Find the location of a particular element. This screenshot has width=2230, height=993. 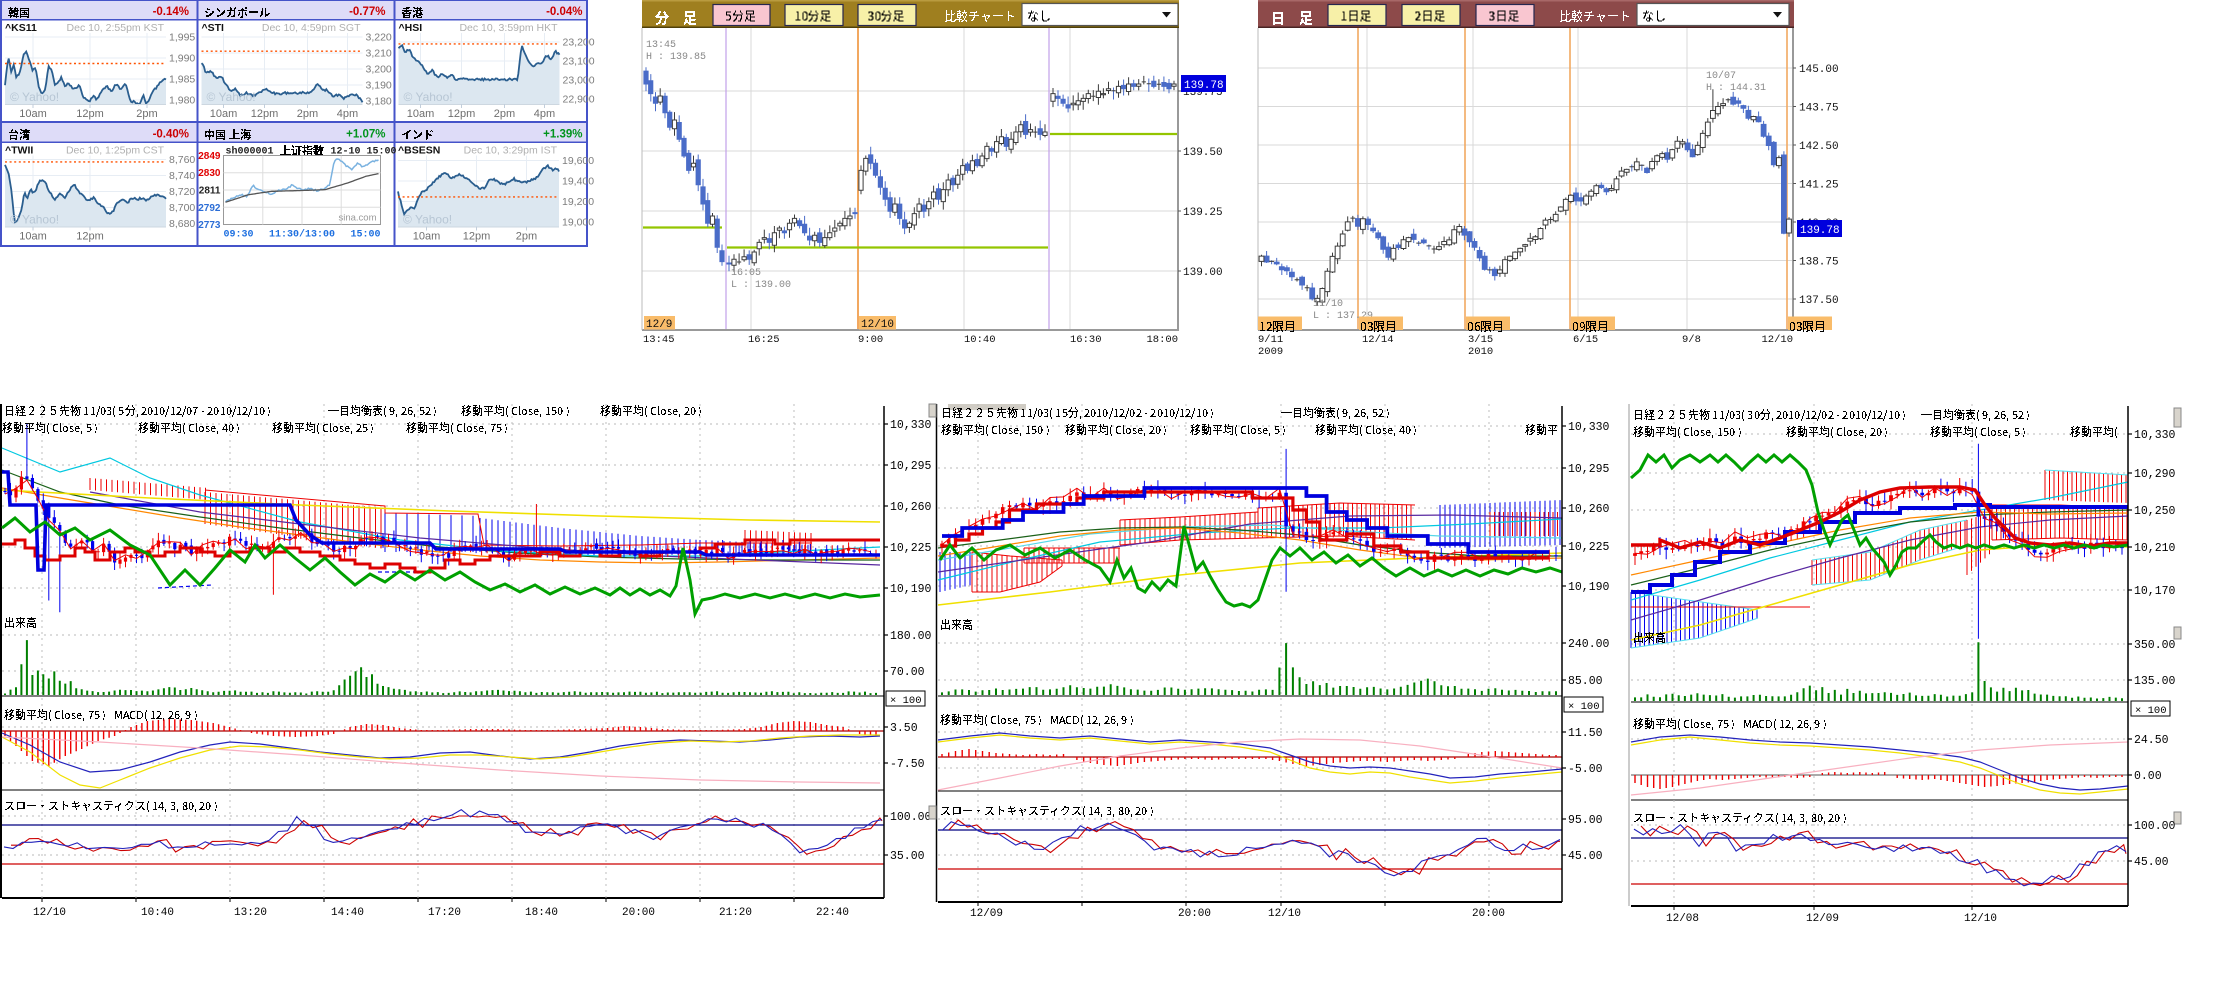

svg-text: Dec 10, 1:25pm CST is located at coordinates (115, 151).